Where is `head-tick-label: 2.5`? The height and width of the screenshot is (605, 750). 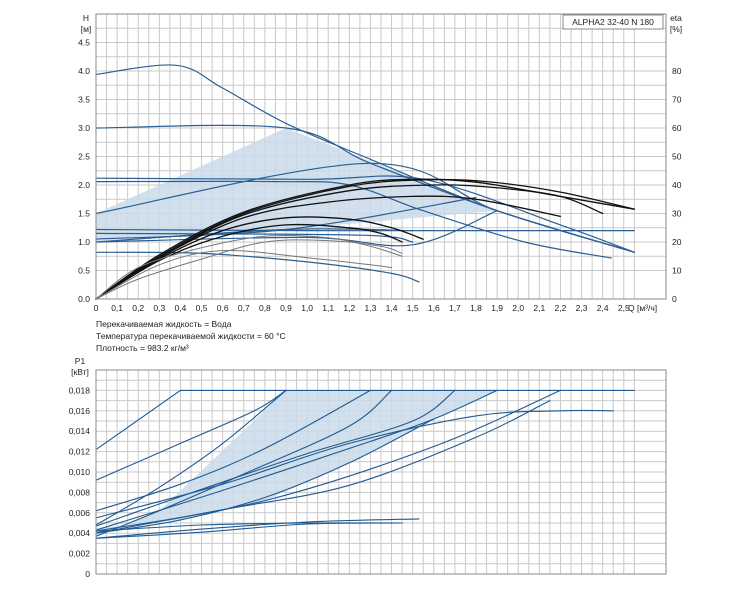
head-tick-label: 2.5 is located at coordinates (84, 157).